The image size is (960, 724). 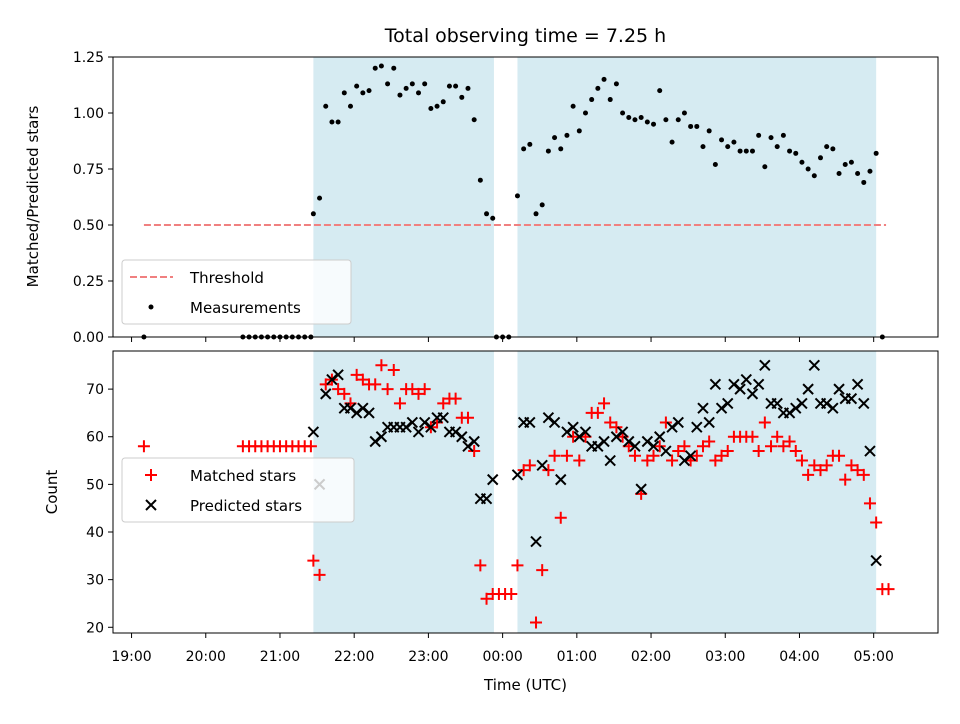 What do you see at coordinates (95, 390) in the screenshot?
I see `bottom-y-tick-label: 70` at bounding box center [95, 390].